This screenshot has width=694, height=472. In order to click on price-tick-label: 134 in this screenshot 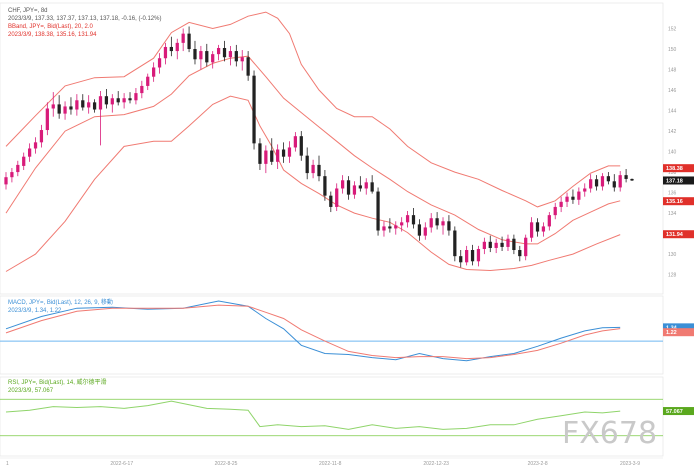, I will do `click(672, 214)`.